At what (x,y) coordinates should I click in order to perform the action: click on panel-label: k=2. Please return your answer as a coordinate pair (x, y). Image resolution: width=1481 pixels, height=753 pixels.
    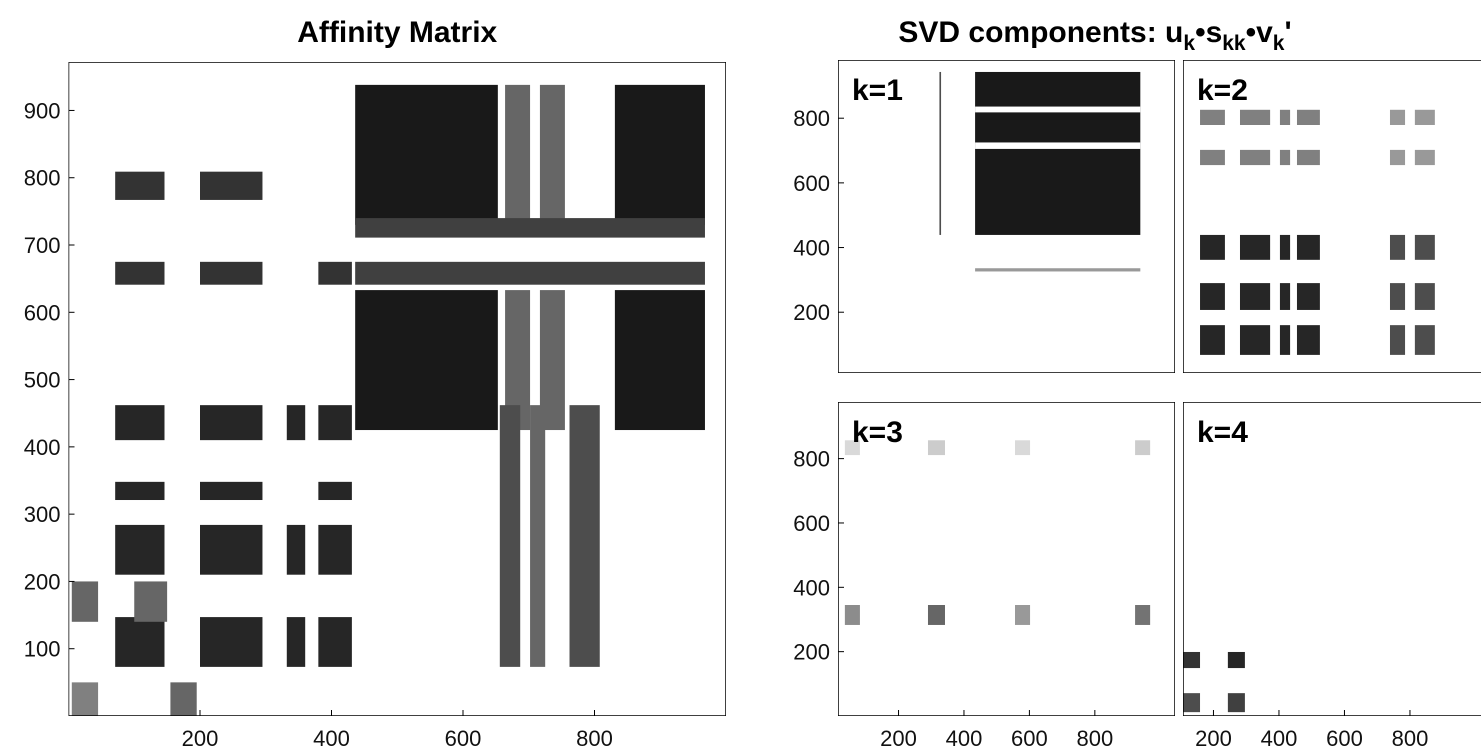
    Looking at the image, I should click on (1222, 90).